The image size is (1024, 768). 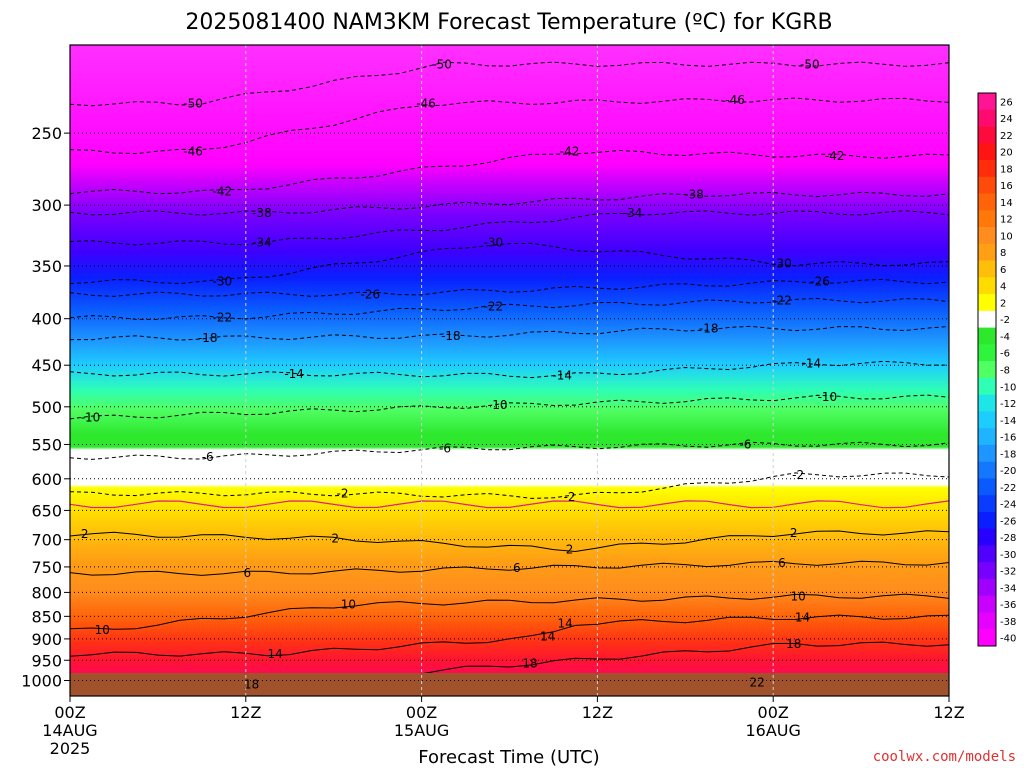 I want to click on contour-label: -26, so click(x=820, y=281).